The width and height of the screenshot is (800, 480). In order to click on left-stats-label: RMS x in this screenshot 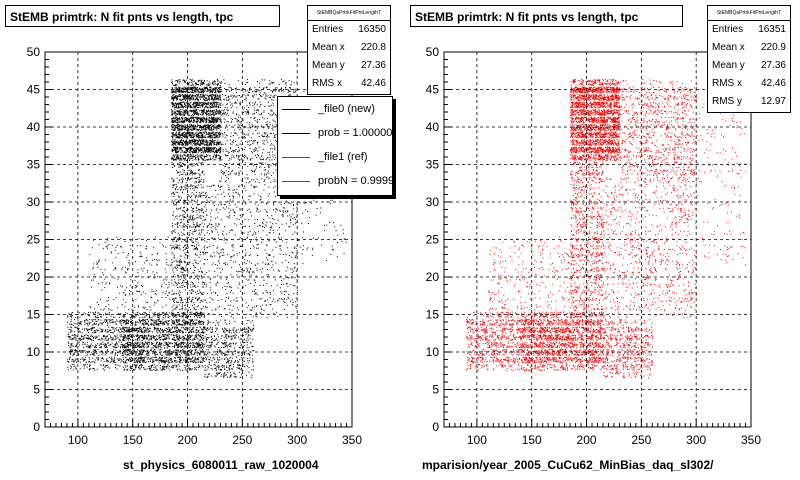, I will do `click(327, 83)`.